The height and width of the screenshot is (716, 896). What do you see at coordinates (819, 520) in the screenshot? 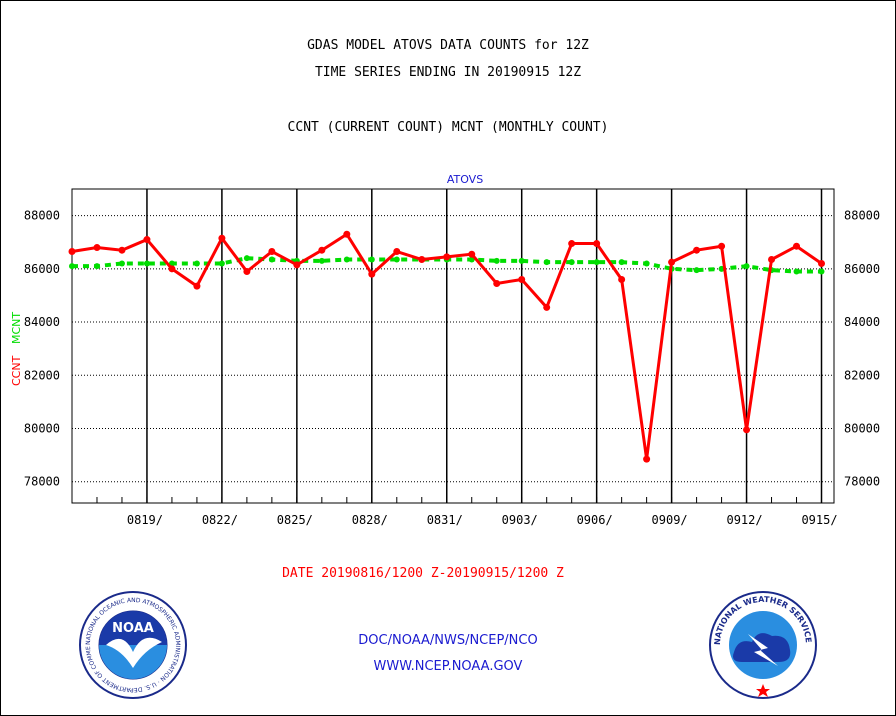
I see `x-tick-label: 0915/` at bounding box center [819, 520].